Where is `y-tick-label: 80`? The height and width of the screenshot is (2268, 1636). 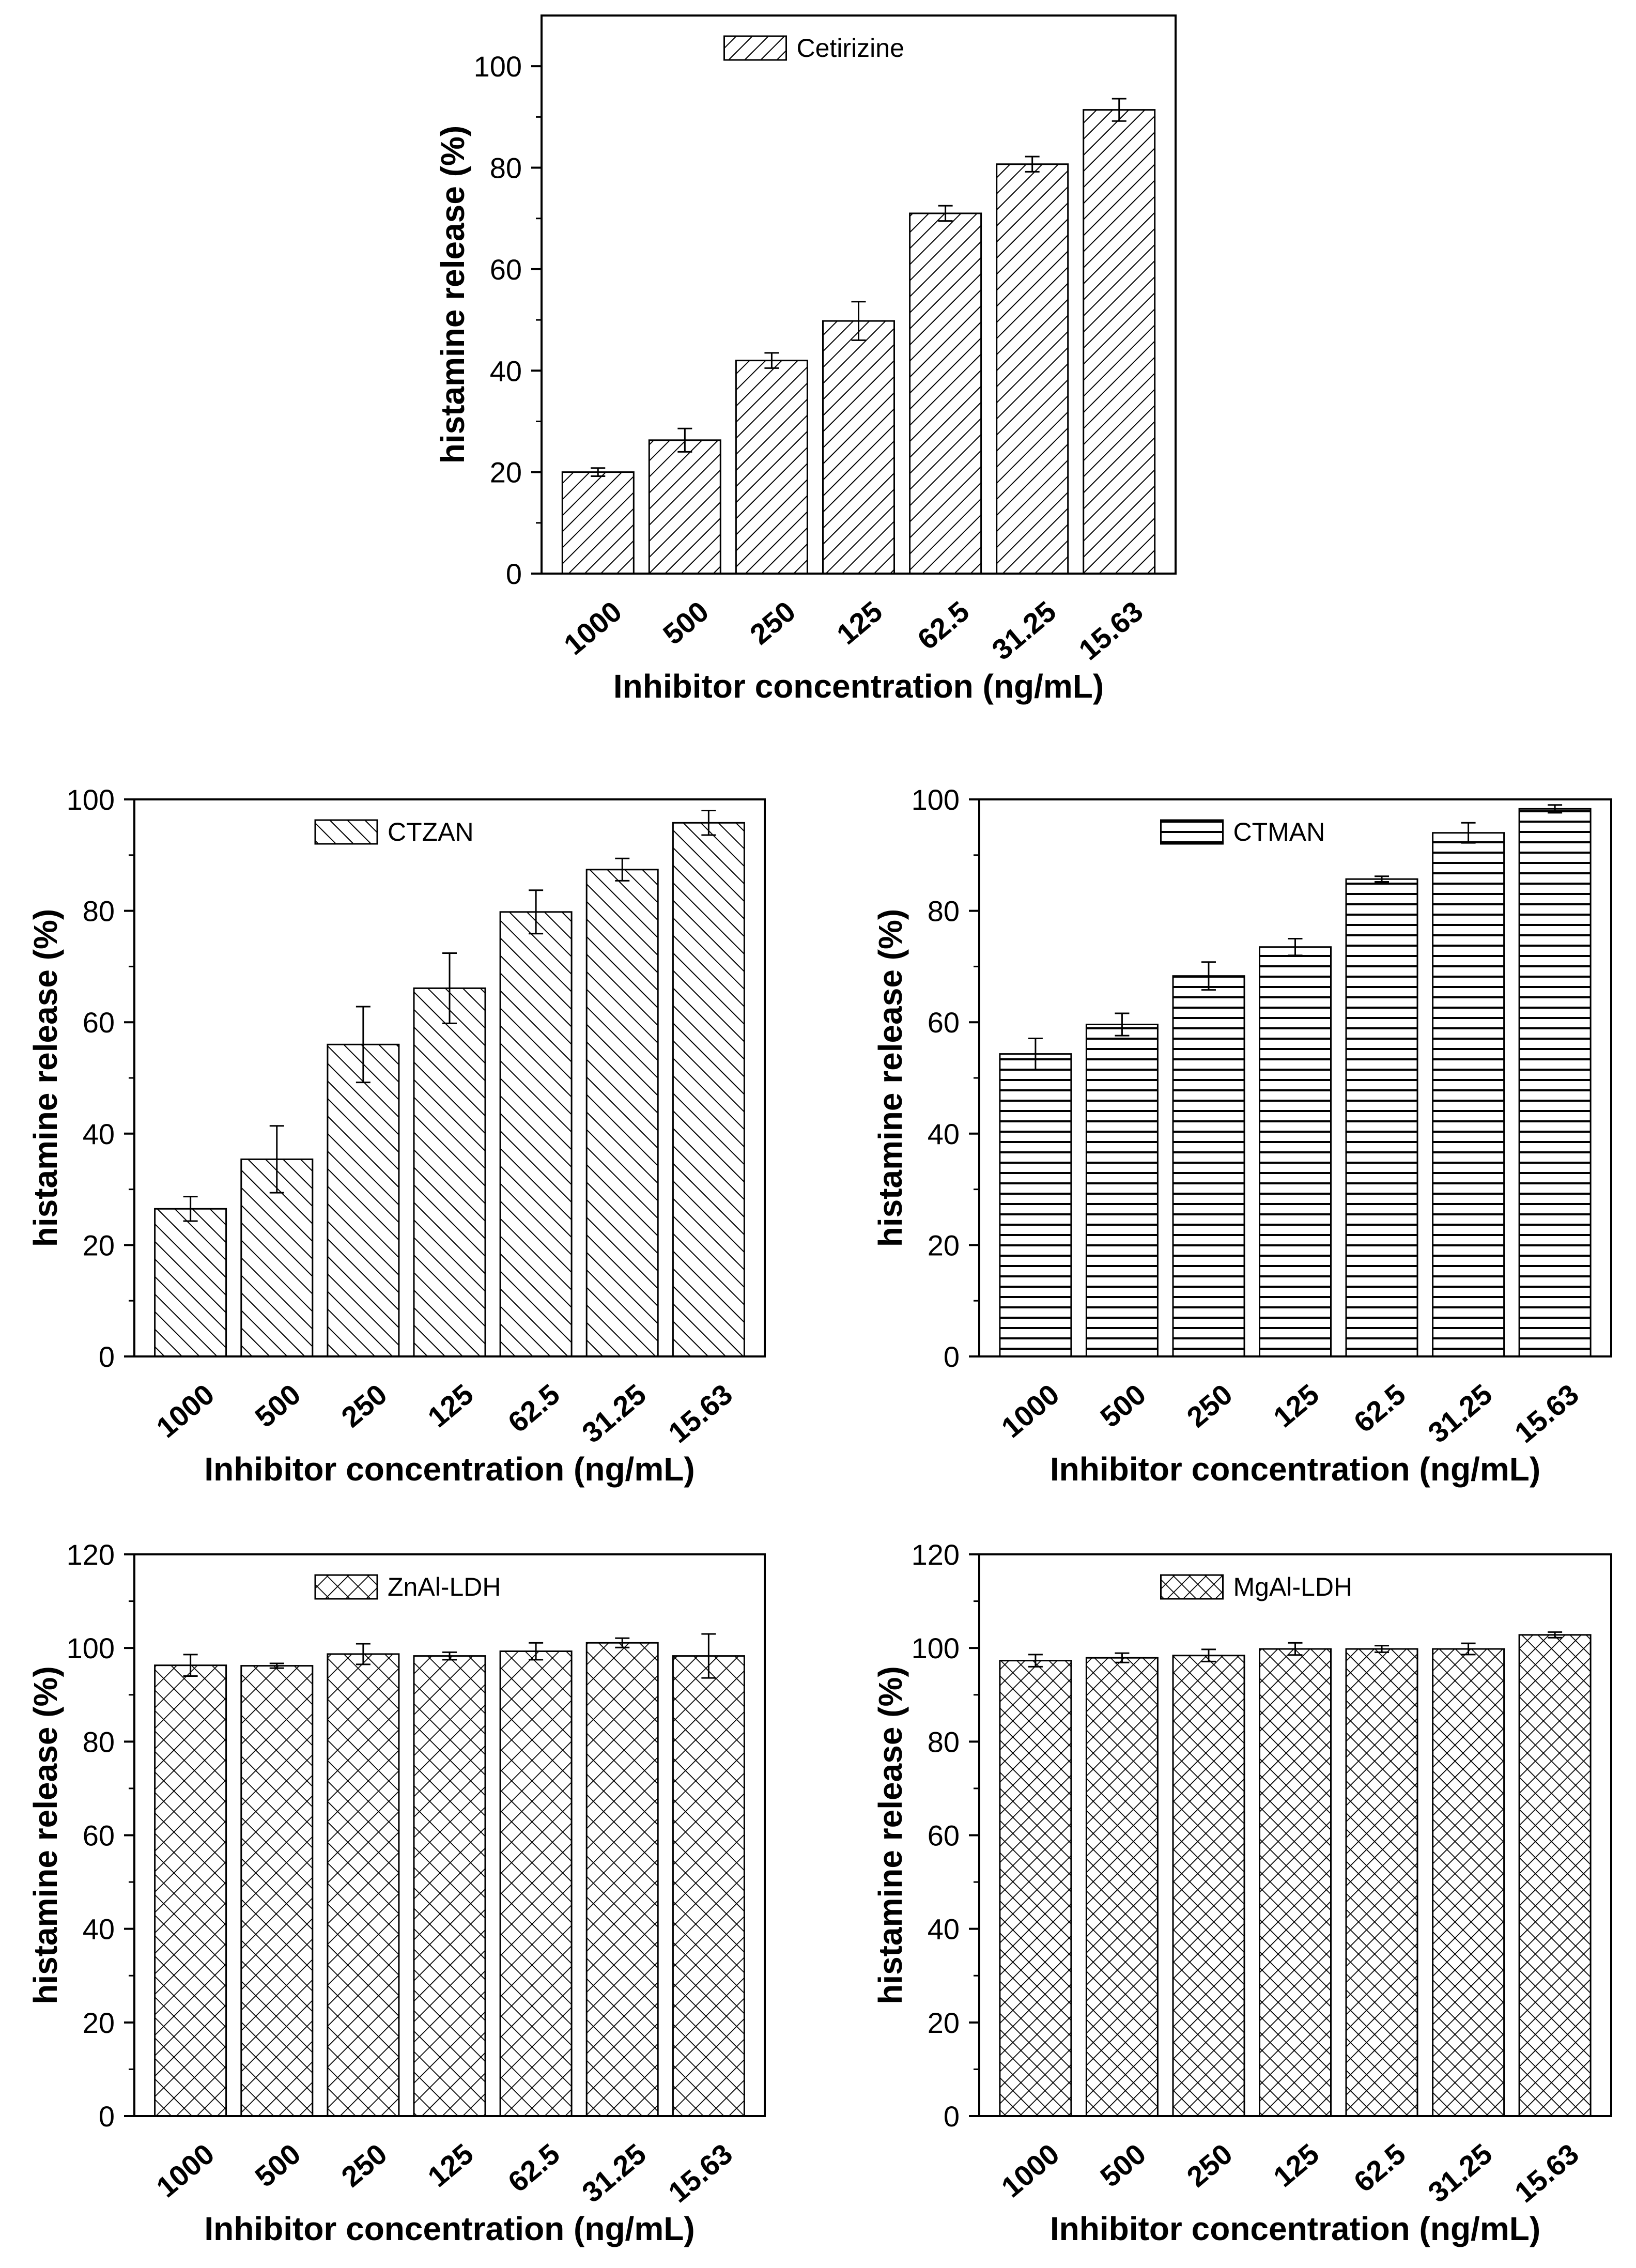
y-tick-label: 80 is located at coordinates (944, 1741).